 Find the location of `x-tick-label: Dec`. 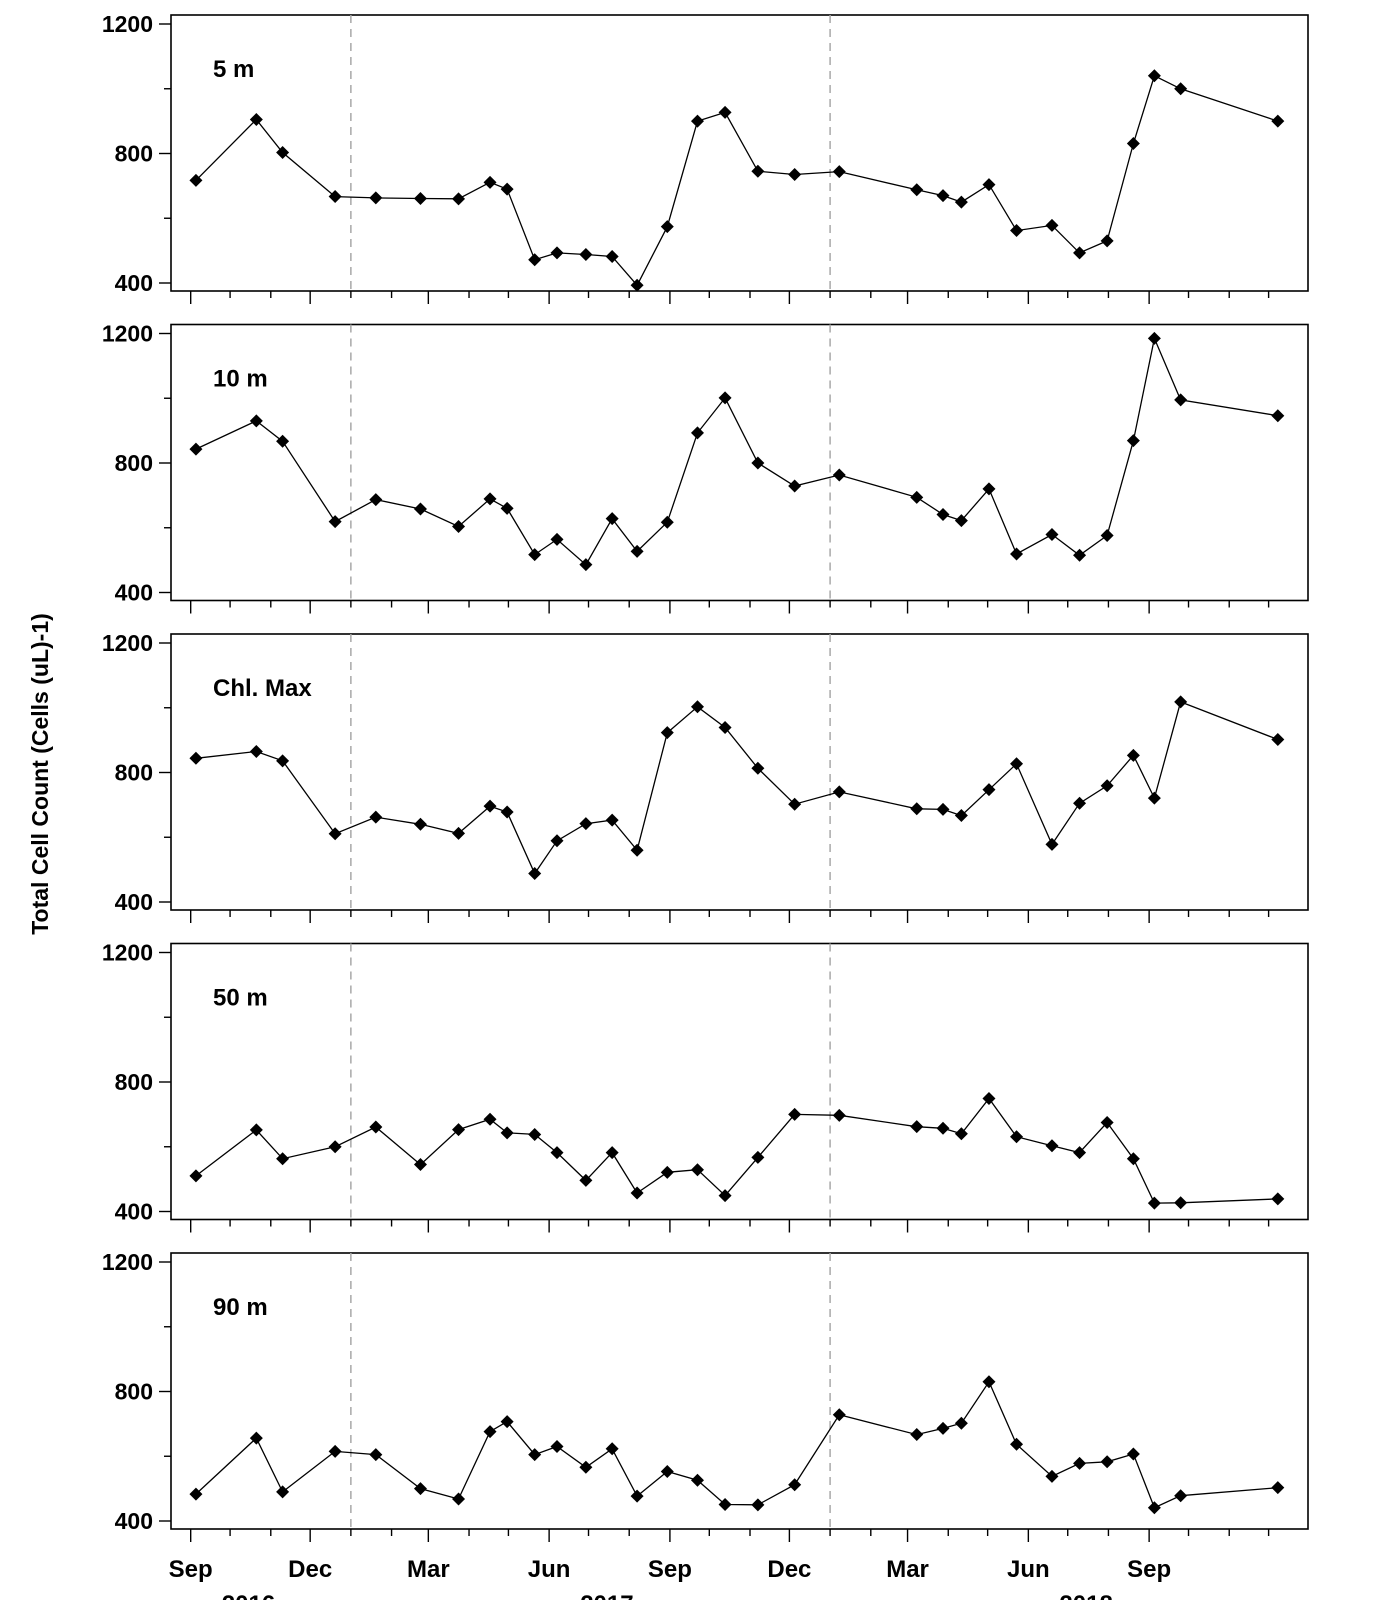

x-tick-label: Dec is located at coordinates (310, 1569).